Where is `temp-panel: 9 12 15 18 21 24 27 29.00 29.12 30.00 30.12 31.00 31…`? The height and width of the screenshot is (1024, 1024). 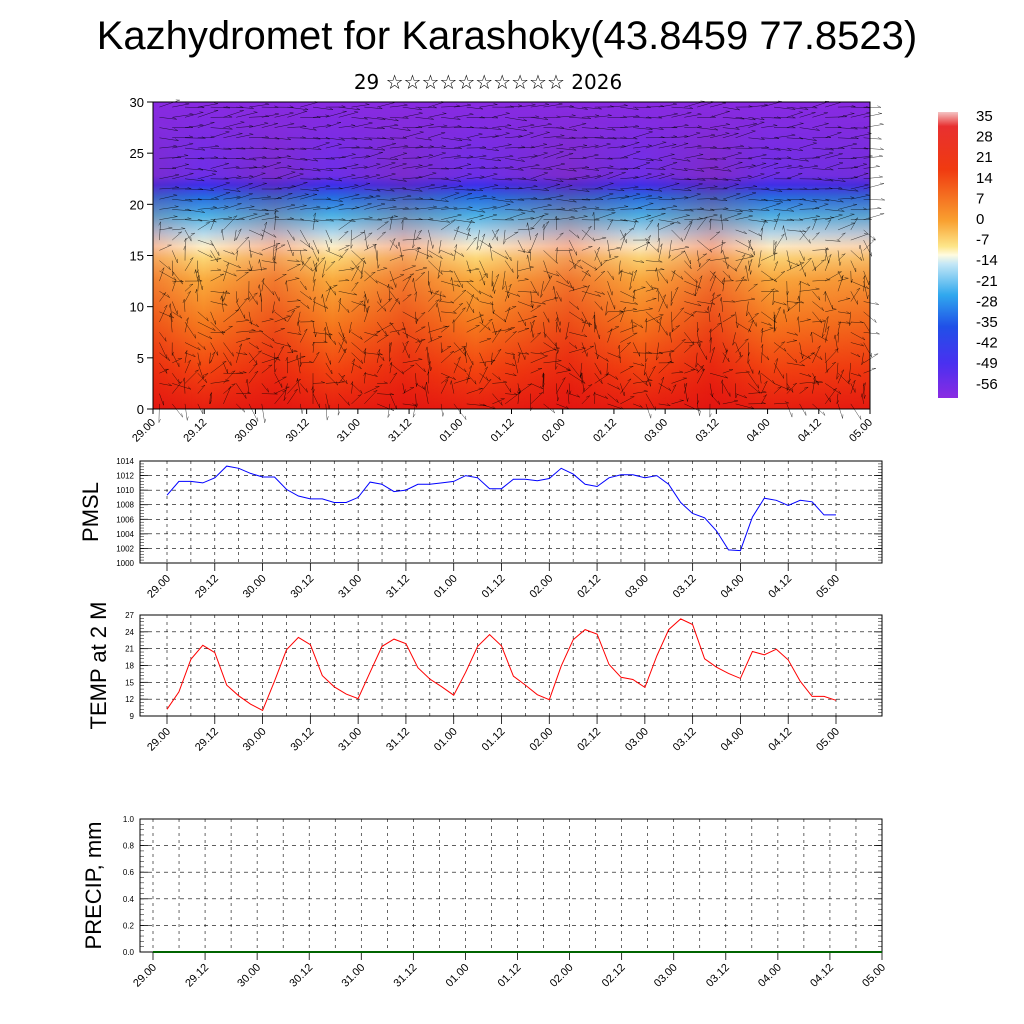
temp-panel: 9 12 15 18 21 24 27 29.00 29.12 30.00 30.12 31.00 31… is located at coordinates (484, 678).